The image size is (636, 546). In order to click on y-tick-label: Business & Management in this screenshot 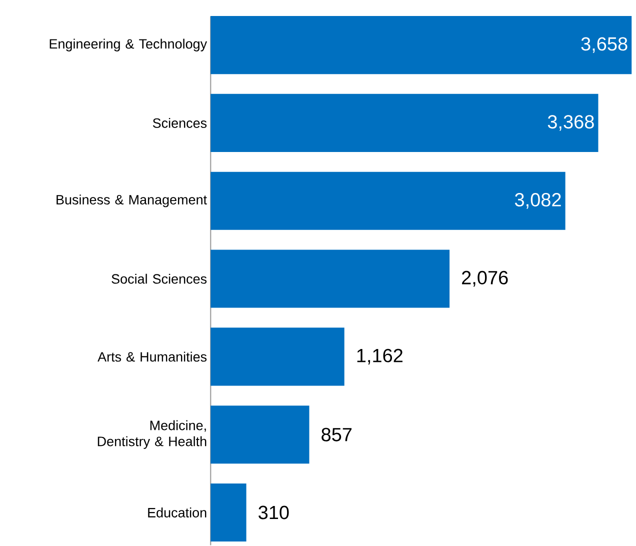, I will do `click(131, 201)`.